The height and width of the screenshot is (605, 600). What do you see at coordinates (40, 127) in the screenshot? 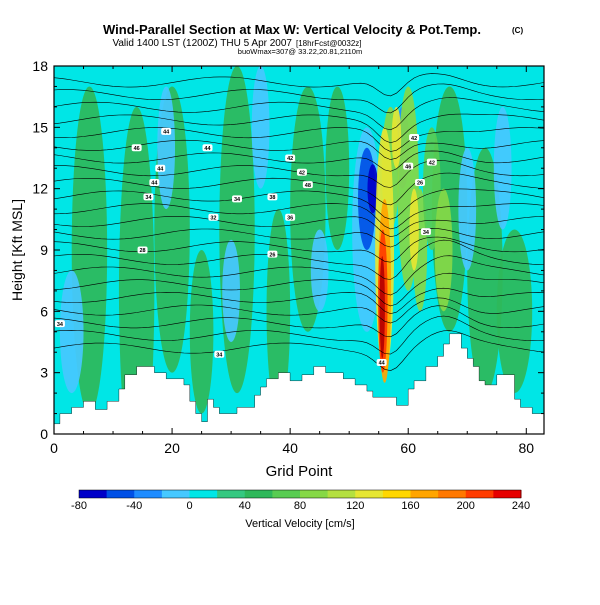
I see `y-tick-label: 15` at bounding box center [40, 127].